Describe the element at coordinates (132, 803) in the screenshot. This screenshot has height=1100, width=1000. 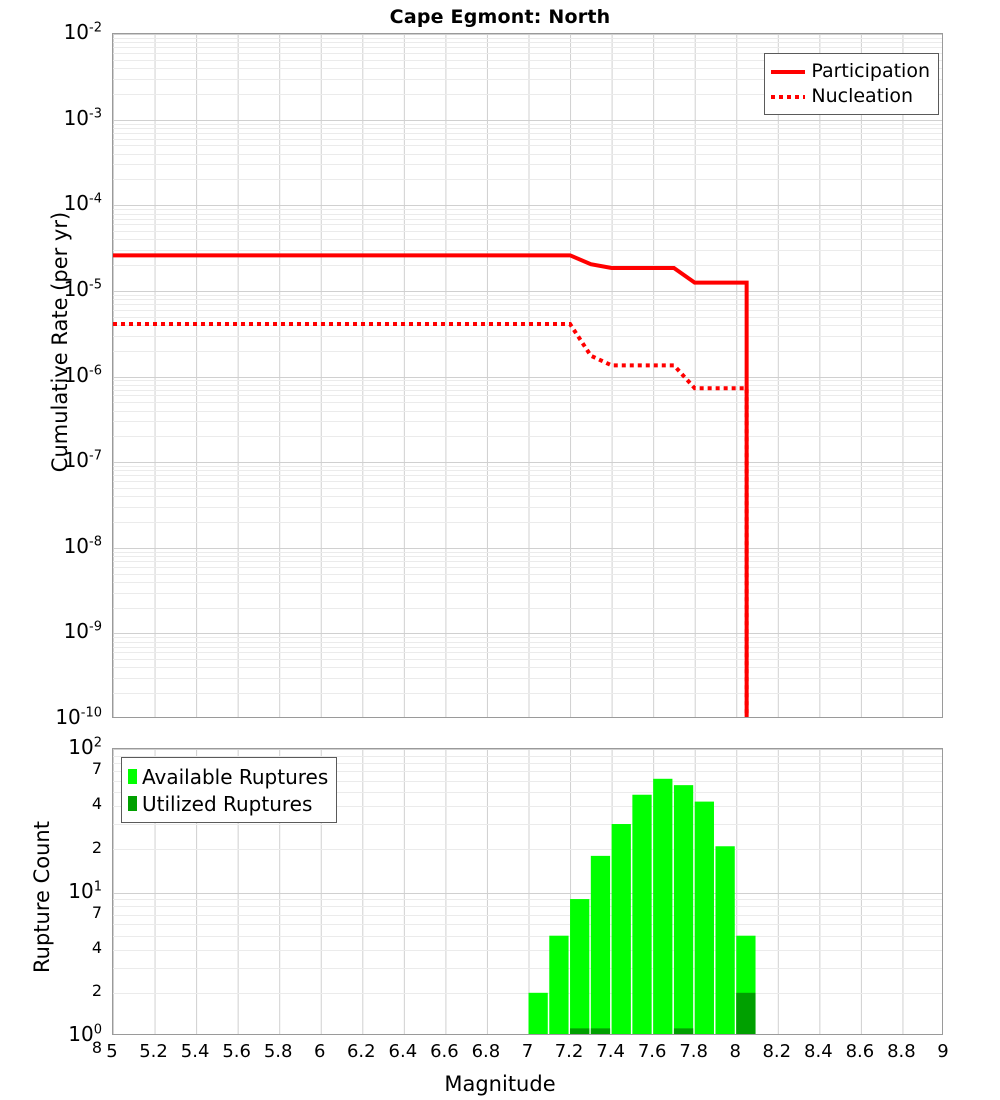
I see `utilized-ruptures-swatch` at that location.